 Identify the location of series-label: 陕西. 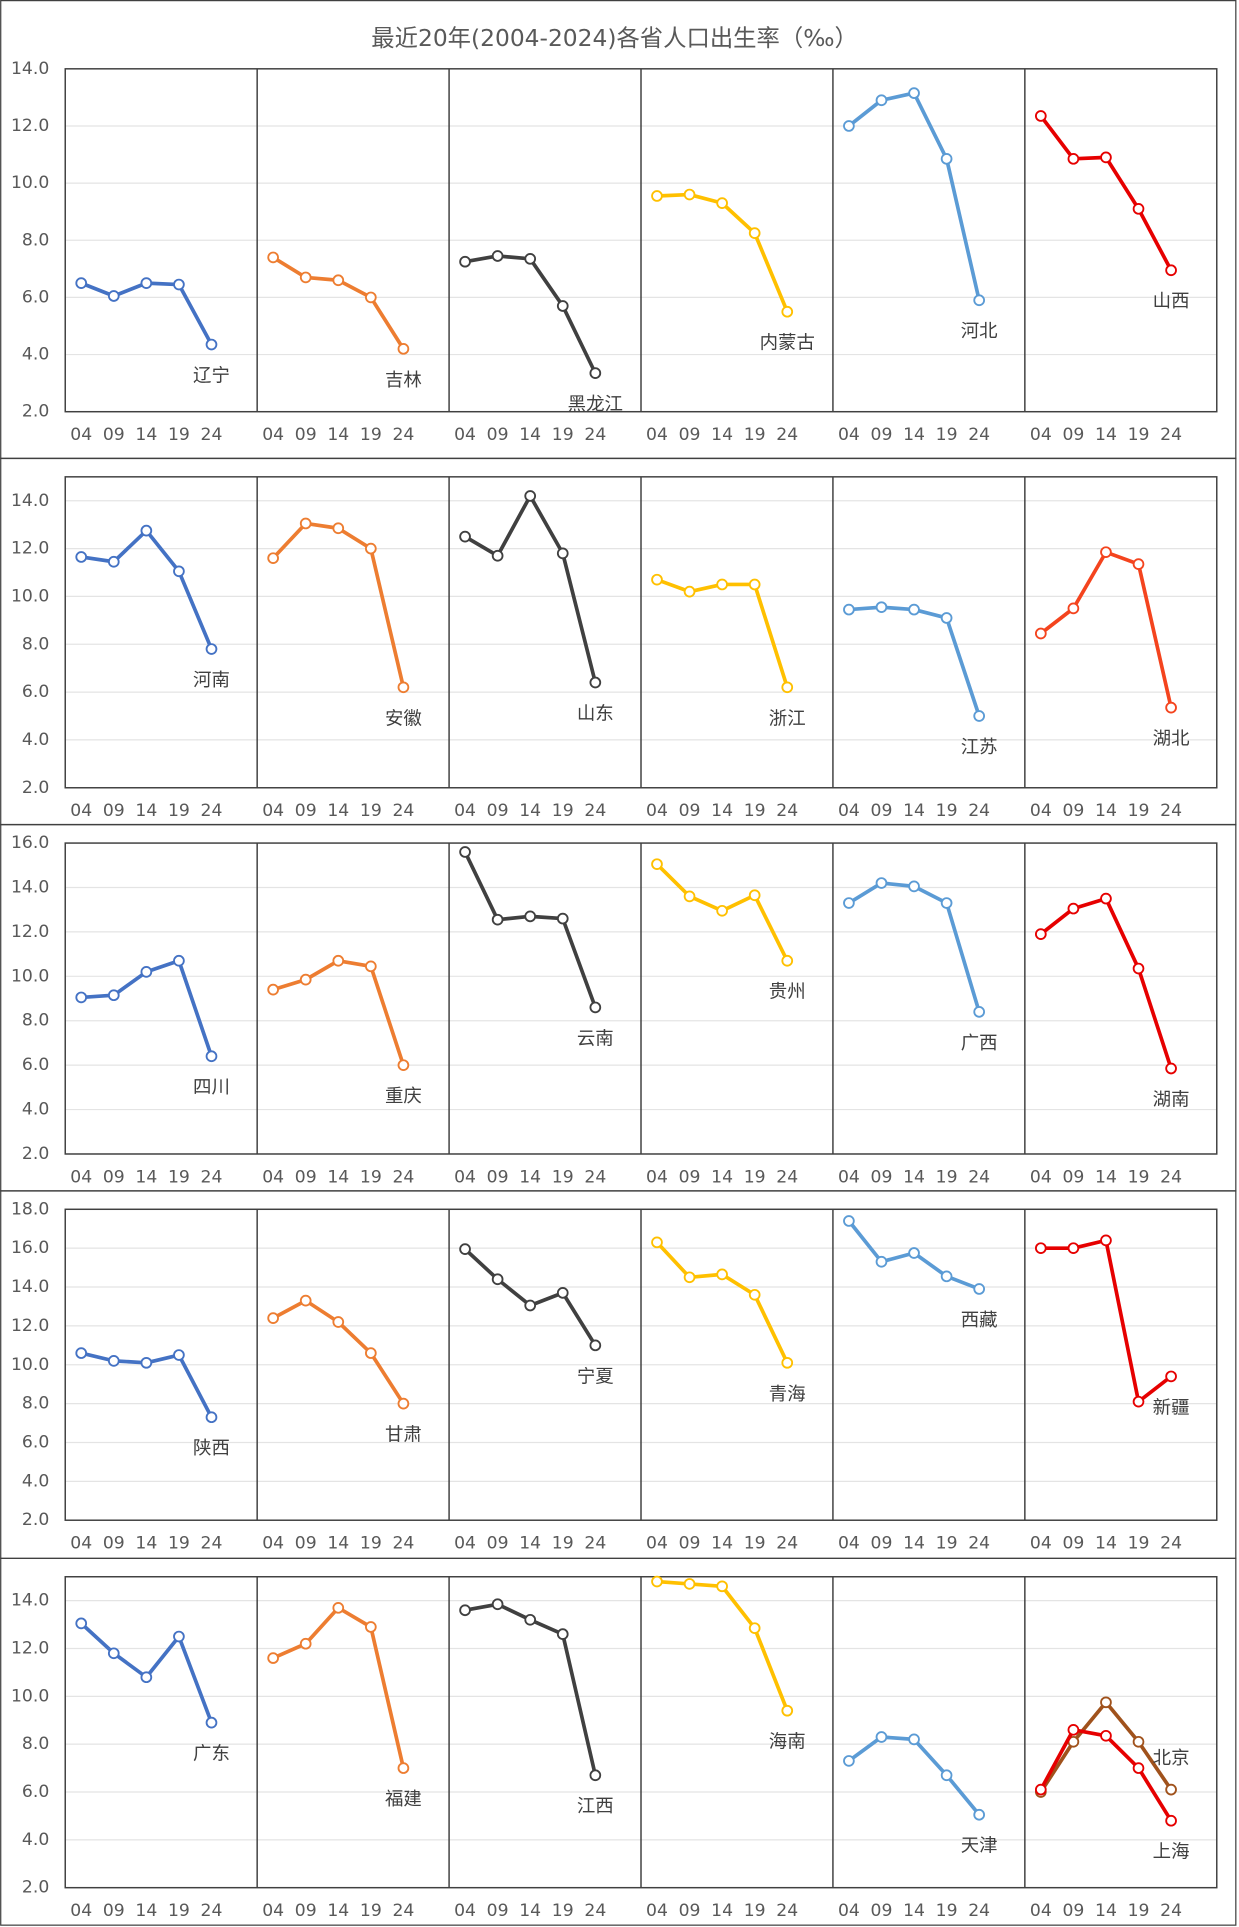
(211, 1448).